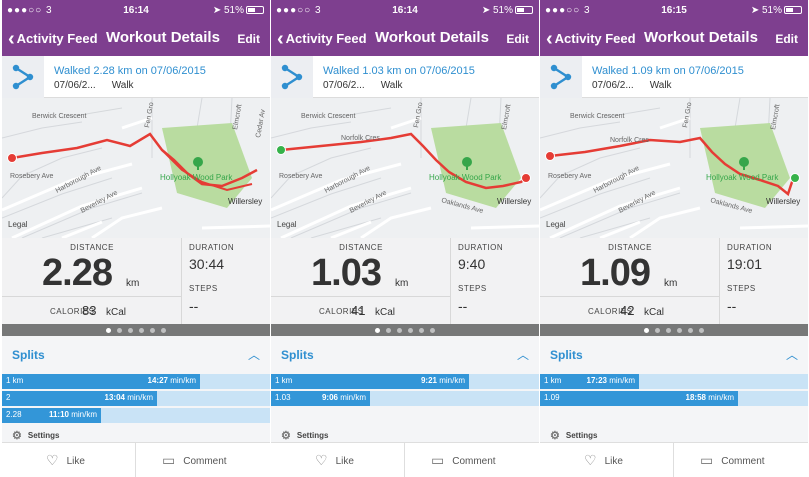 The image size is (809, 477). Describe the element at coordinates (358, 310) in the screenshot. I see `calories-value: 41` at that location.